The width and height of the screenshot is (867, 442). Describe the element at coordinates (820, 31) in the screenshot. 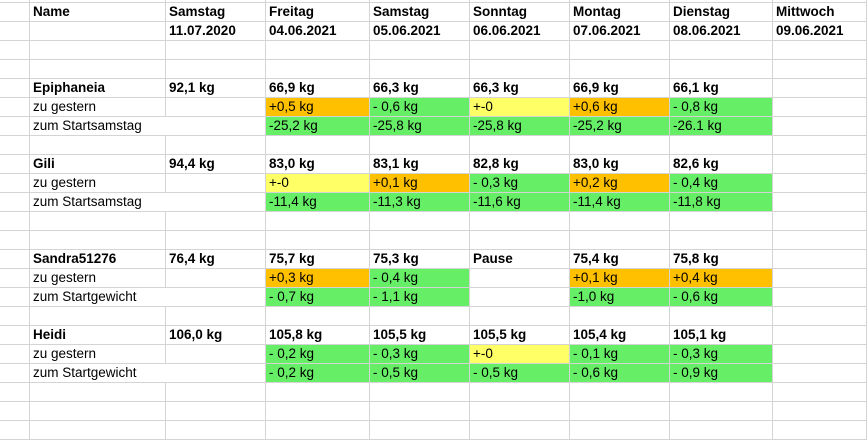

I see `header-date: 09.06.2021` at that location.